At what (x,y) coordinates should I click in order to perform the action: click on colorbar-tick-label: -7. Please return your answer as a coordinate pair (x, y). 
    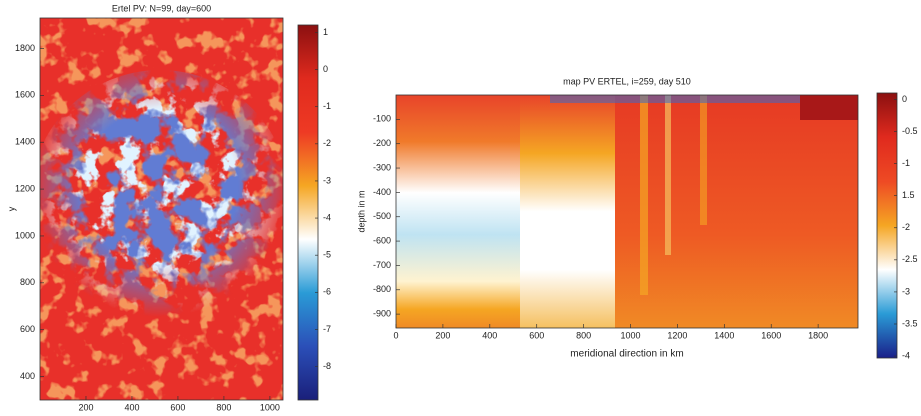
    Looking at the image, I should click on (327, 329).